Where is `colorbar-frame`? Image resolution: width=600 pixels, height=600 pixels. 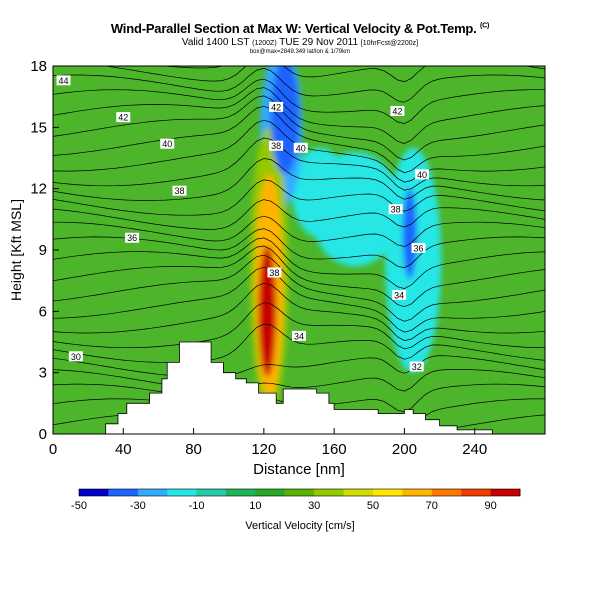 colorbar-frame is located at coordinates (299, 492).